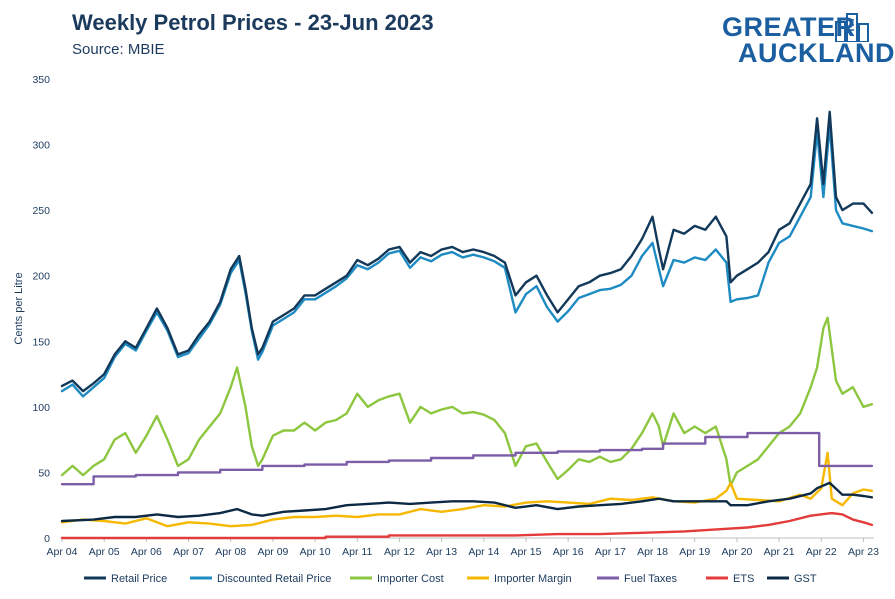 The image size is (895, 599). Describe the element at coordinates (652, 552) in the screenshot. I see `x-tick-label: Apr 18` at that location.